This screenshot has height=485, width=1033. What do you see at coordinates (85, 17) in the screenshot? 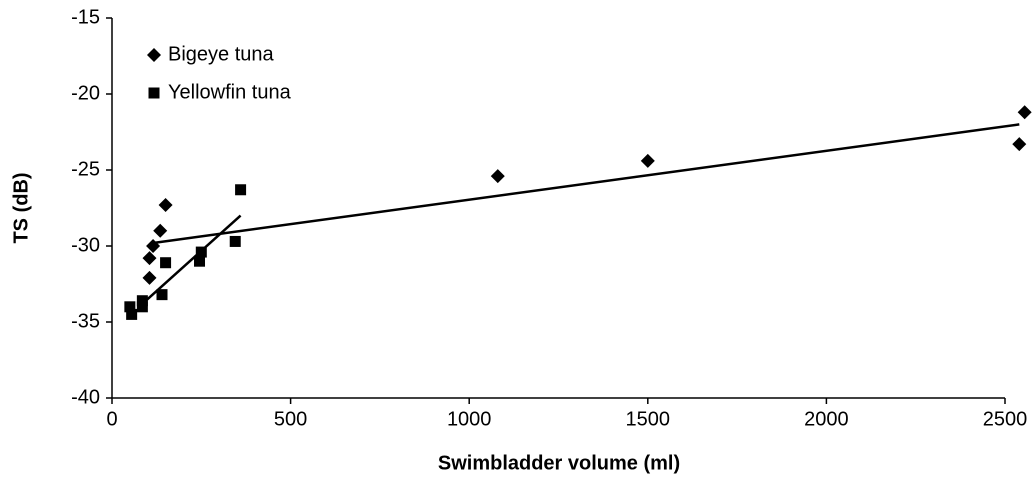
I see `y-tick-label: -15` at bounding box center [85, 17].